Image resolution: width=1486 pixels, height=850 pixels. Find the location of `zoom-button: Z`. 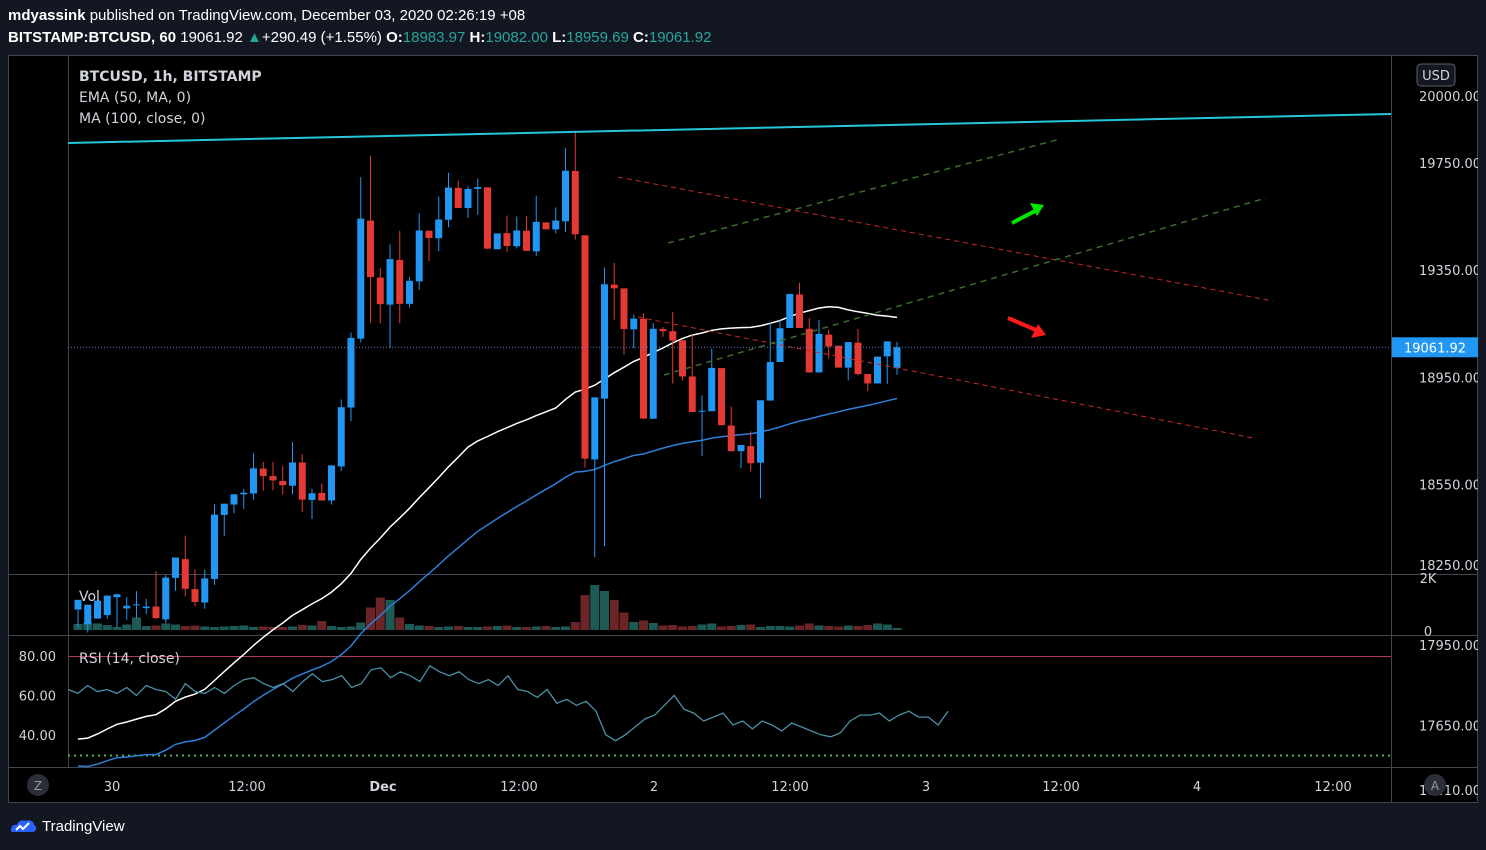

zoom-button: Z is located at coordinates (38, 785).